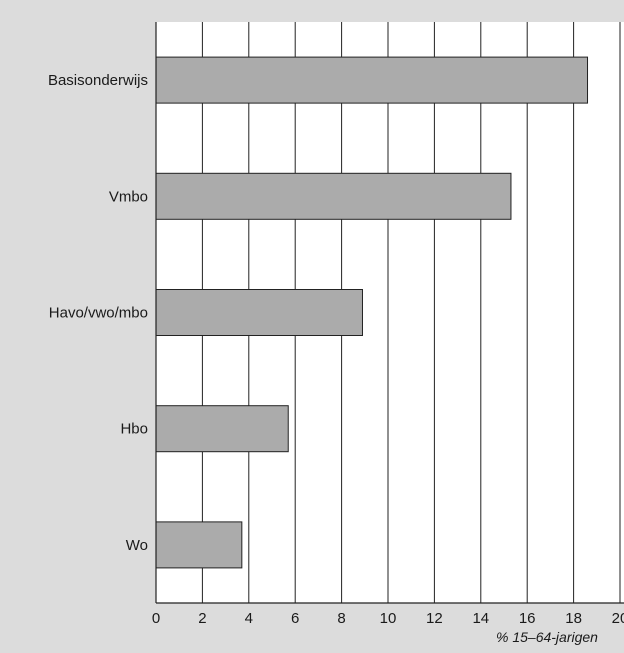  What do you see at coordinates (156, 618) in the screenshot?
I see `x-tick-label: 0` at bounding box center [156, 618].